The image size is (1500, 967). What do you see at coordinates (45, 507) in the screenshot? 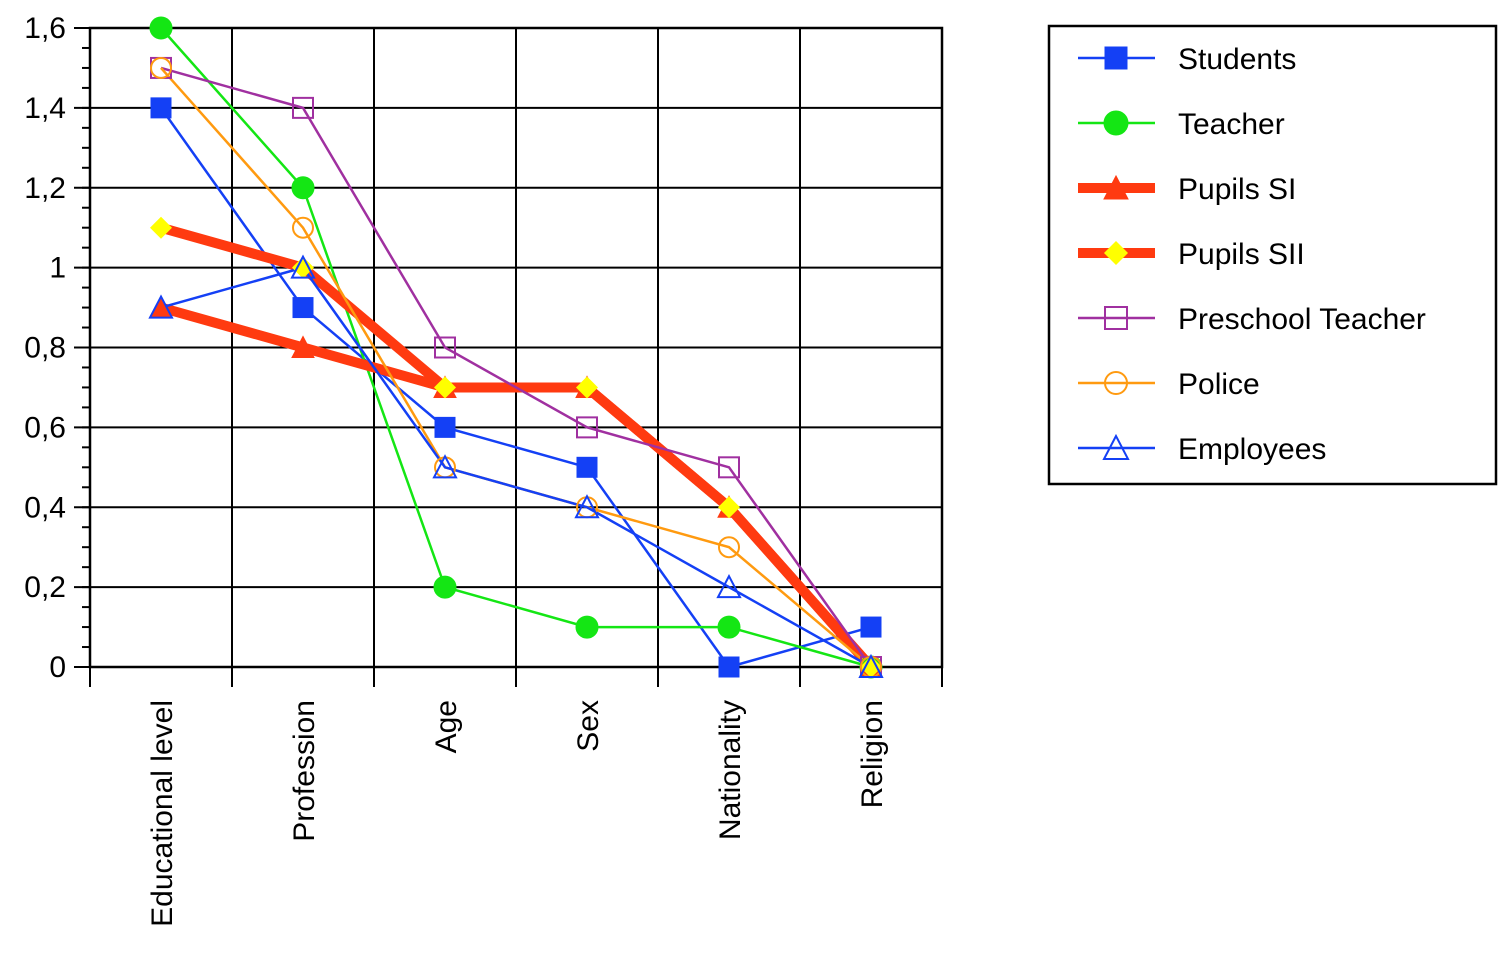
I see `y-tick-label: 0,4` at bounding box center [45, 507].